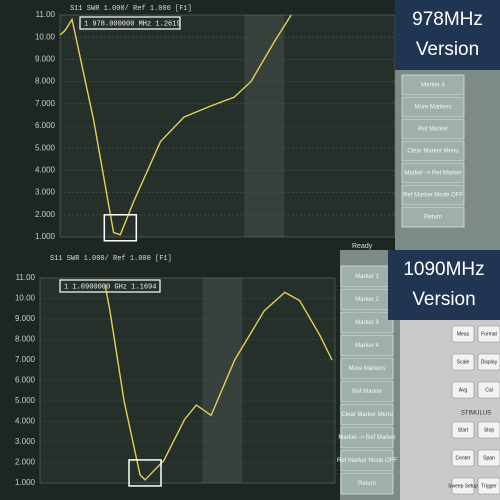 The width and height of the screenshot is (500, 500). Describe the element at coordinates (367, 277) in the screenshot. I see `menu-label: Marker 1` at that location.